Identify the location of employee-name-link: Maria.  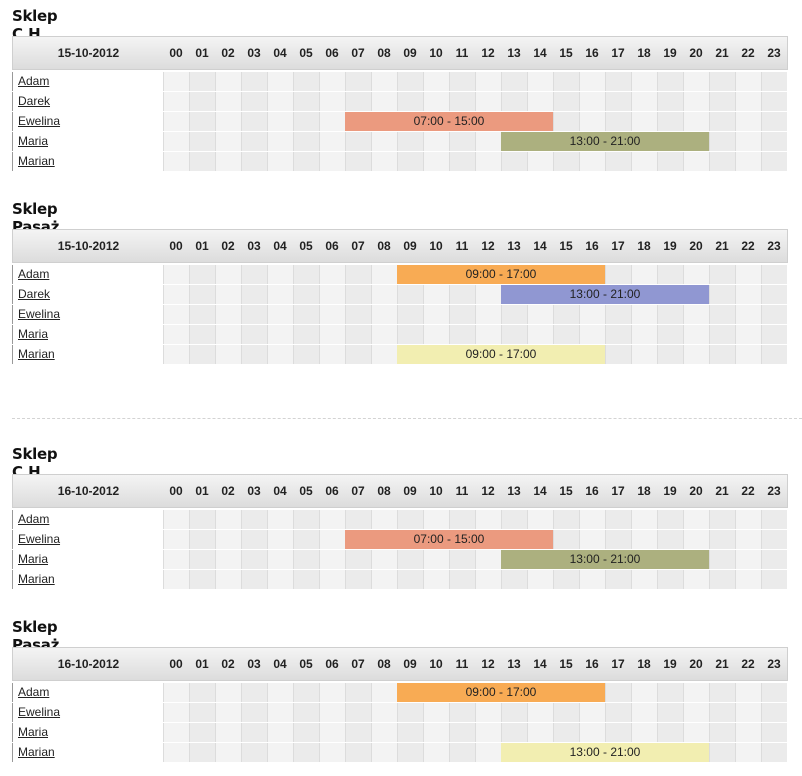
(33, 559).